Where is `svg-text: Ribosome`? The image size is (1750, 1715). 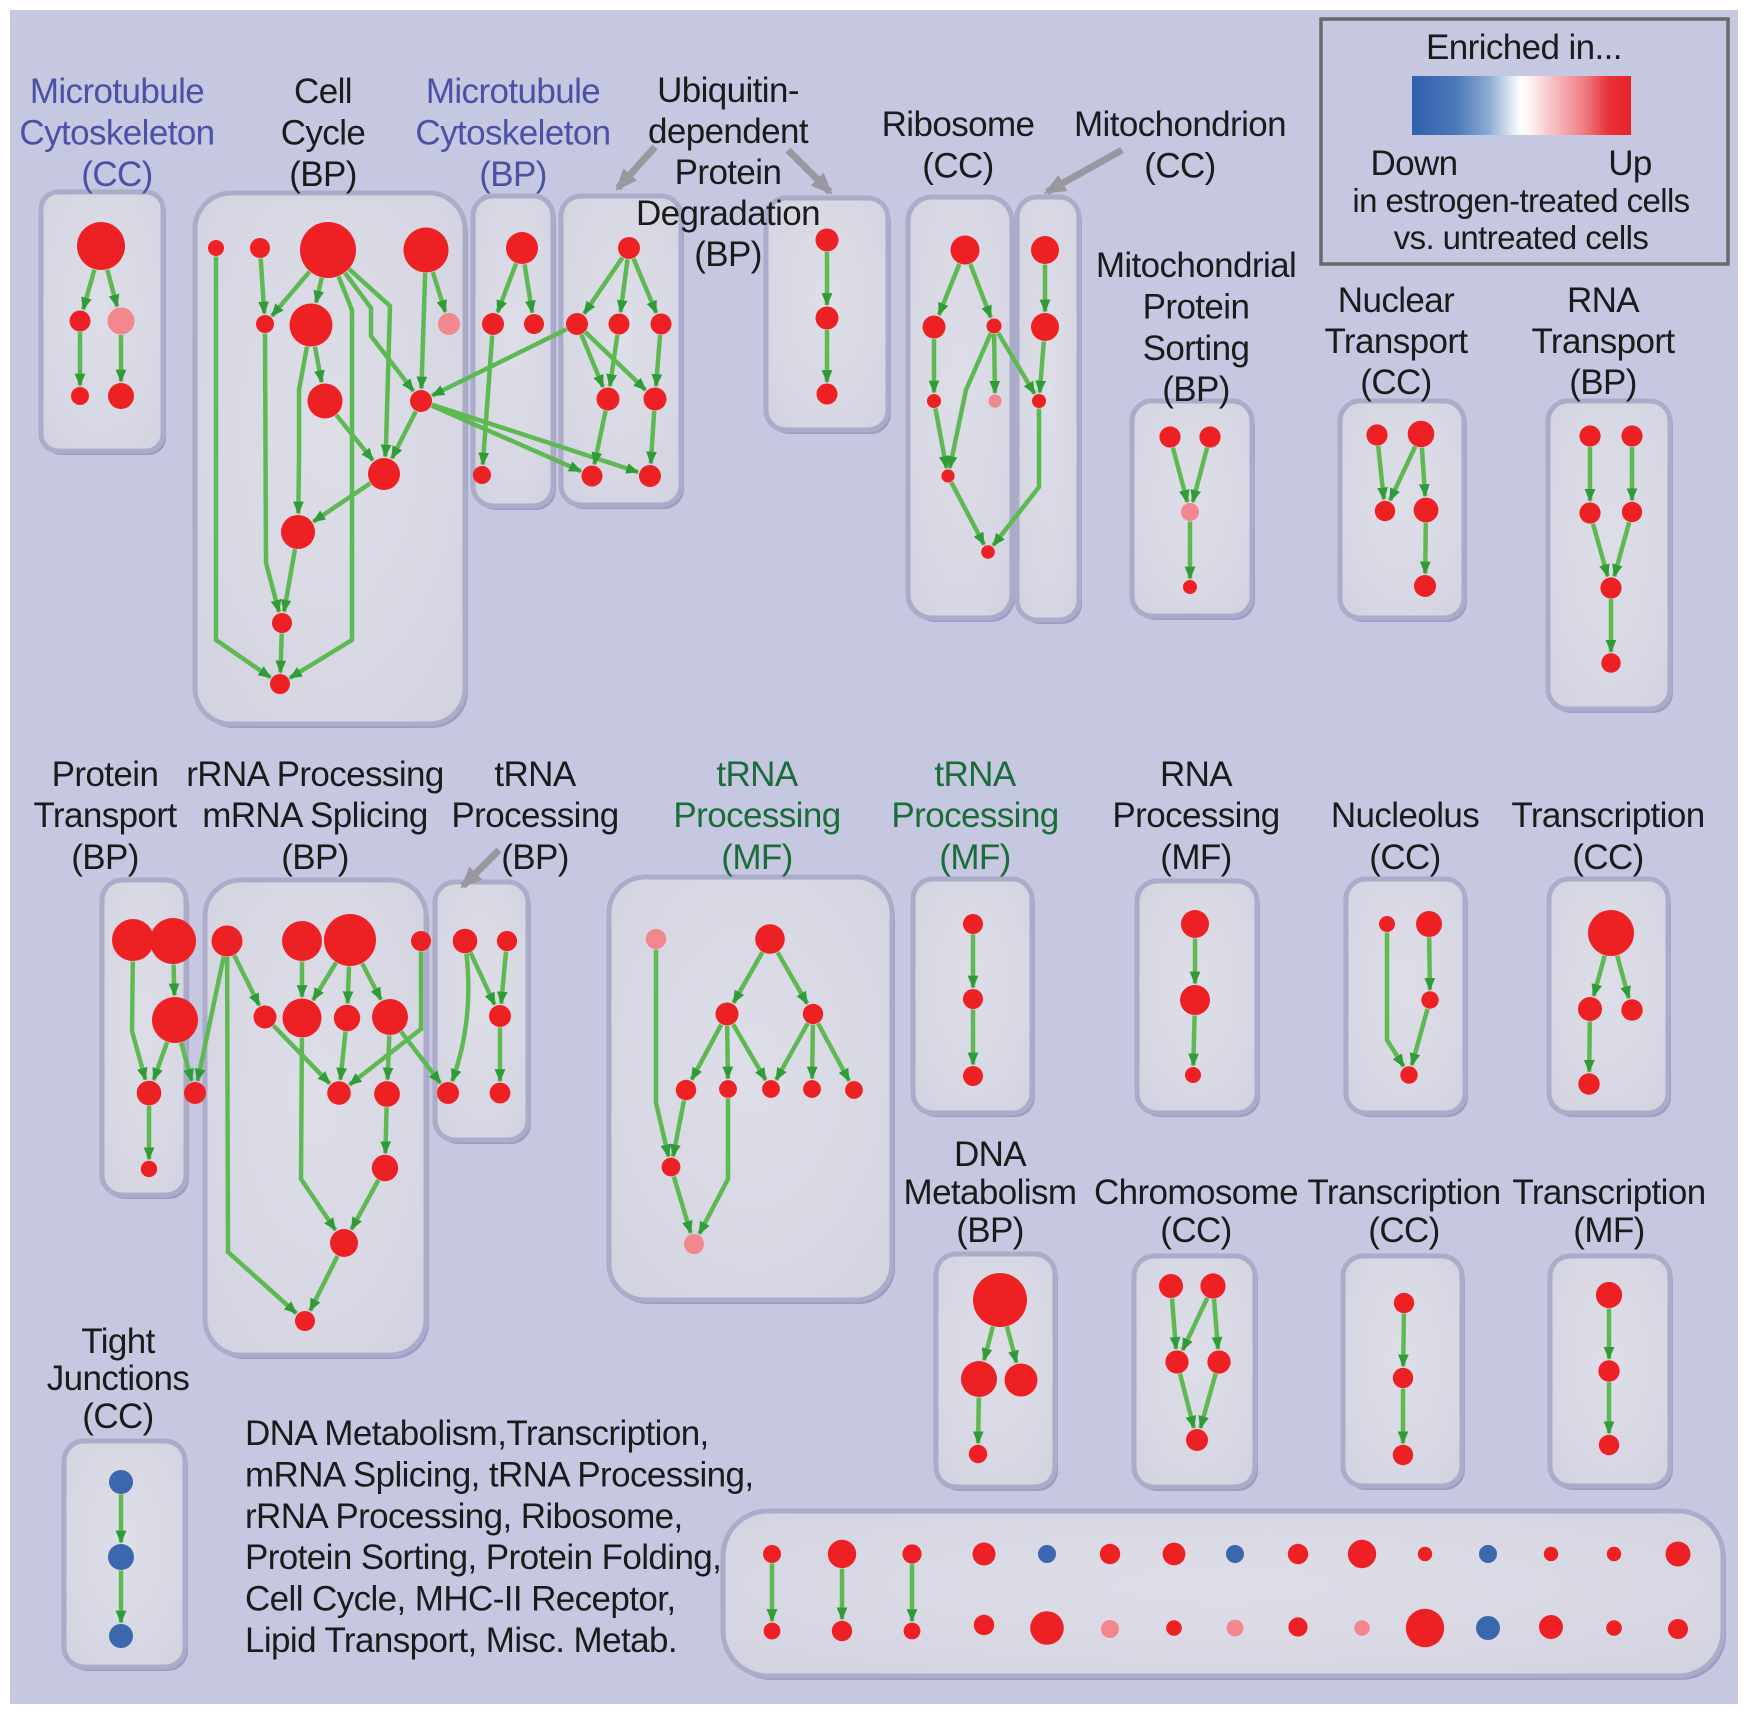 svg-text: Ribosome is located at coordinates (958, 124).